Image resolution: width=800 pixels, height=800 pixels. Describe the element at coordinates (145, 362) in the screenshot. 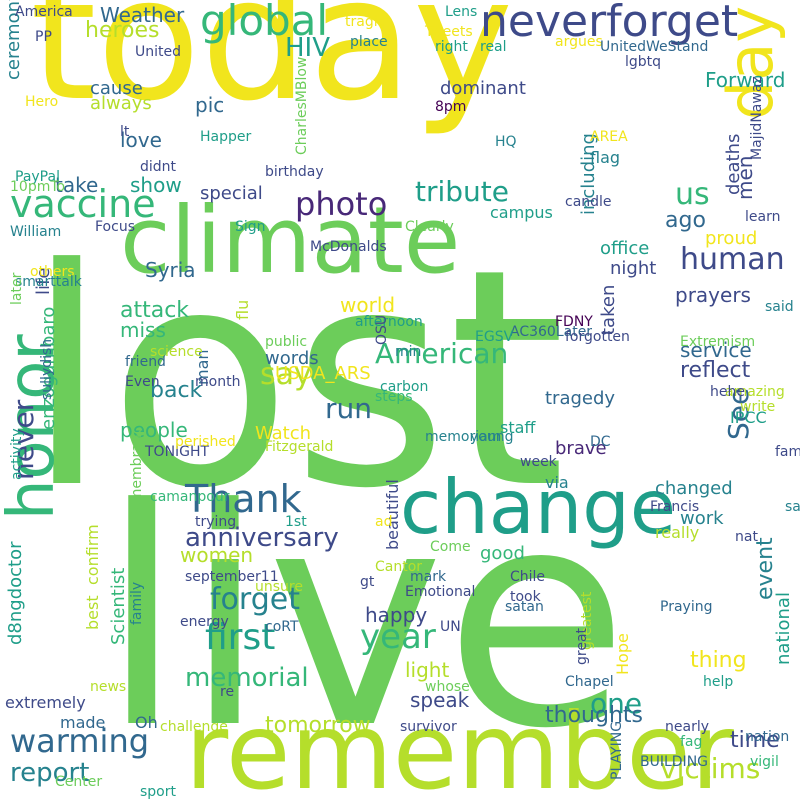

I see `word-friend: friend` at that location.